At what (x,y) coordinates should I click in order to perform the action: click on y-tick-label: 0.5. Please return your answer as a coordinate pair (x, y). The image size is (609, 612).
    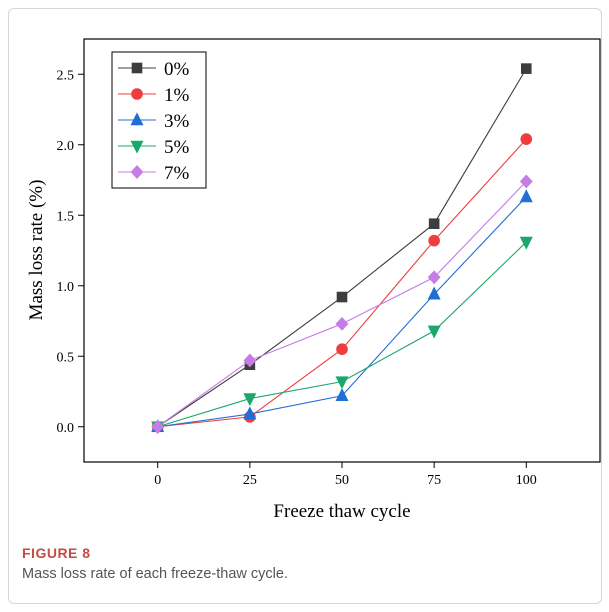
    Looking at the image, I should click on (66, 357).